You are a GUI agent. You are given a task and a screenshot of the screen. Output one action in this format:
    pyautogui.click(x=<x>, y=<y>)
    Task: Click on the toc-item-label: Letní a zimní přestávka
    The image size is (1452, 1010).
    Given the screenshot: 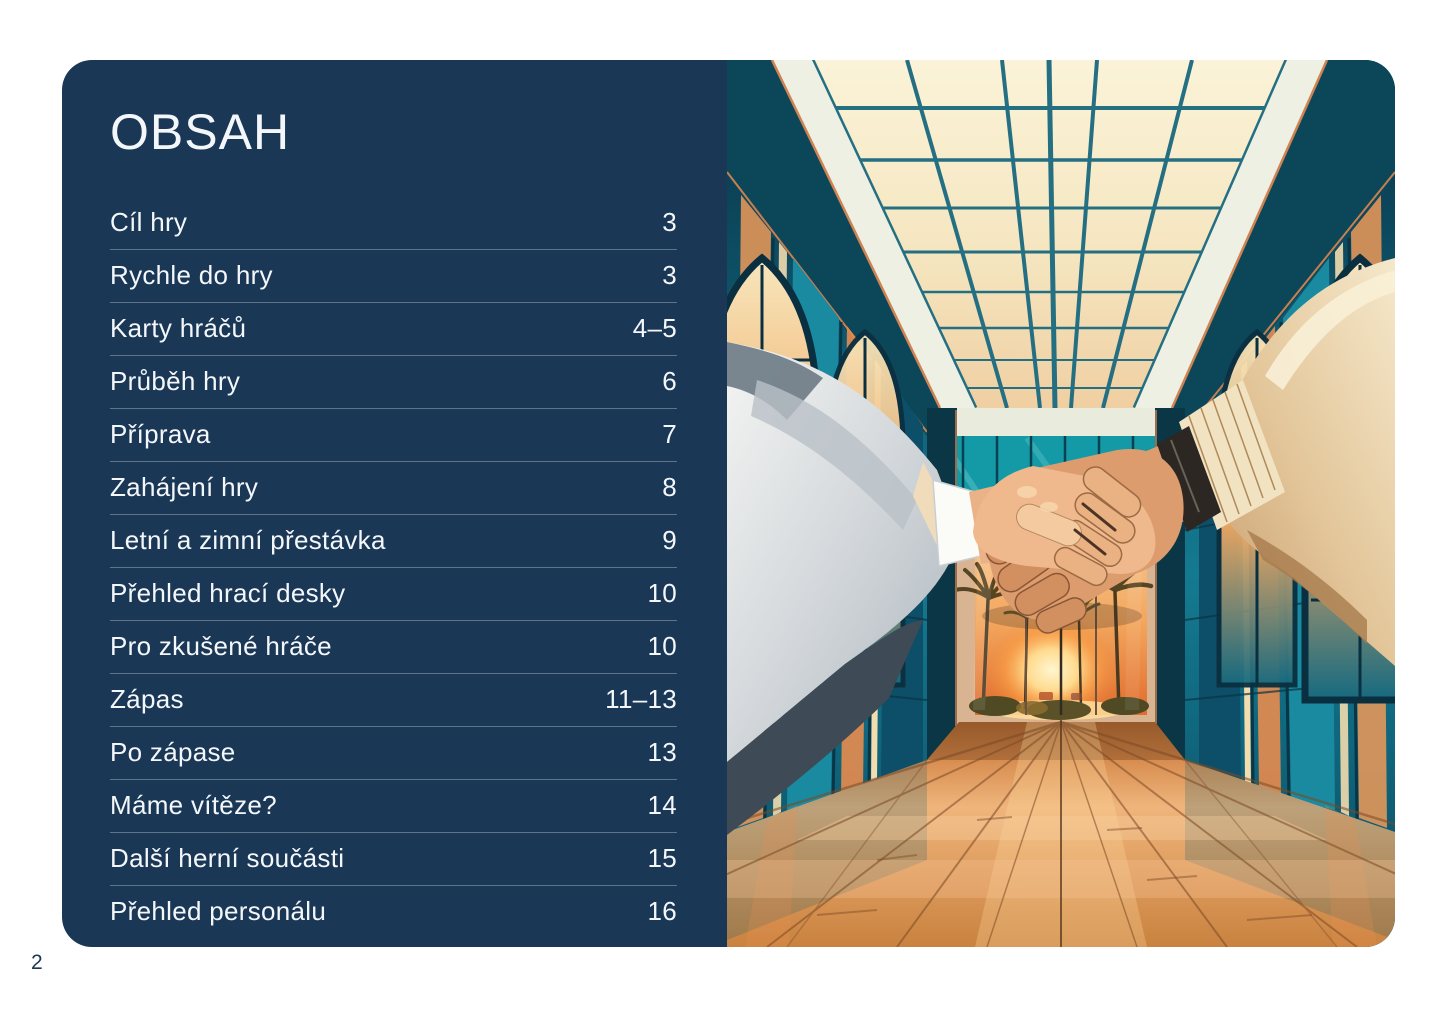 What is the action you would take?
    pyautogui.click(x=248, y=540)
    